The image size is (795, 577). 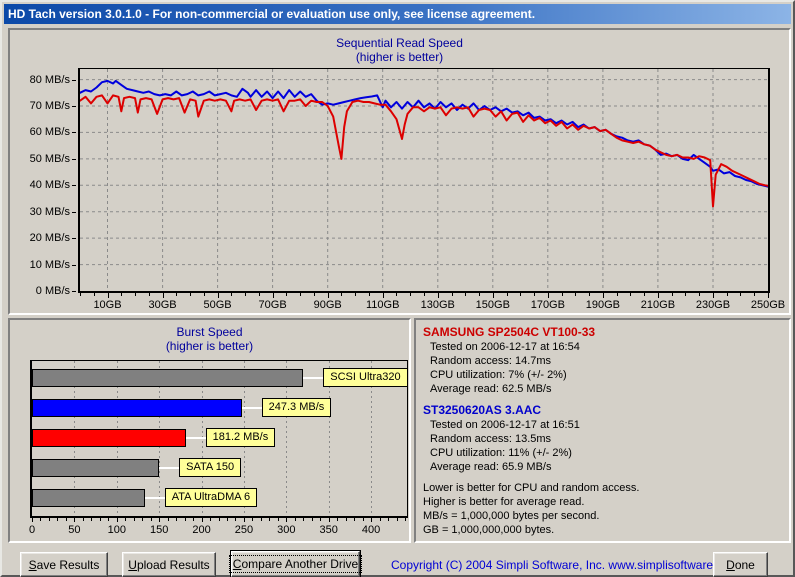 I want to click on burst-bar-label: 247.3 MB/s, so click(x=296, y=407).